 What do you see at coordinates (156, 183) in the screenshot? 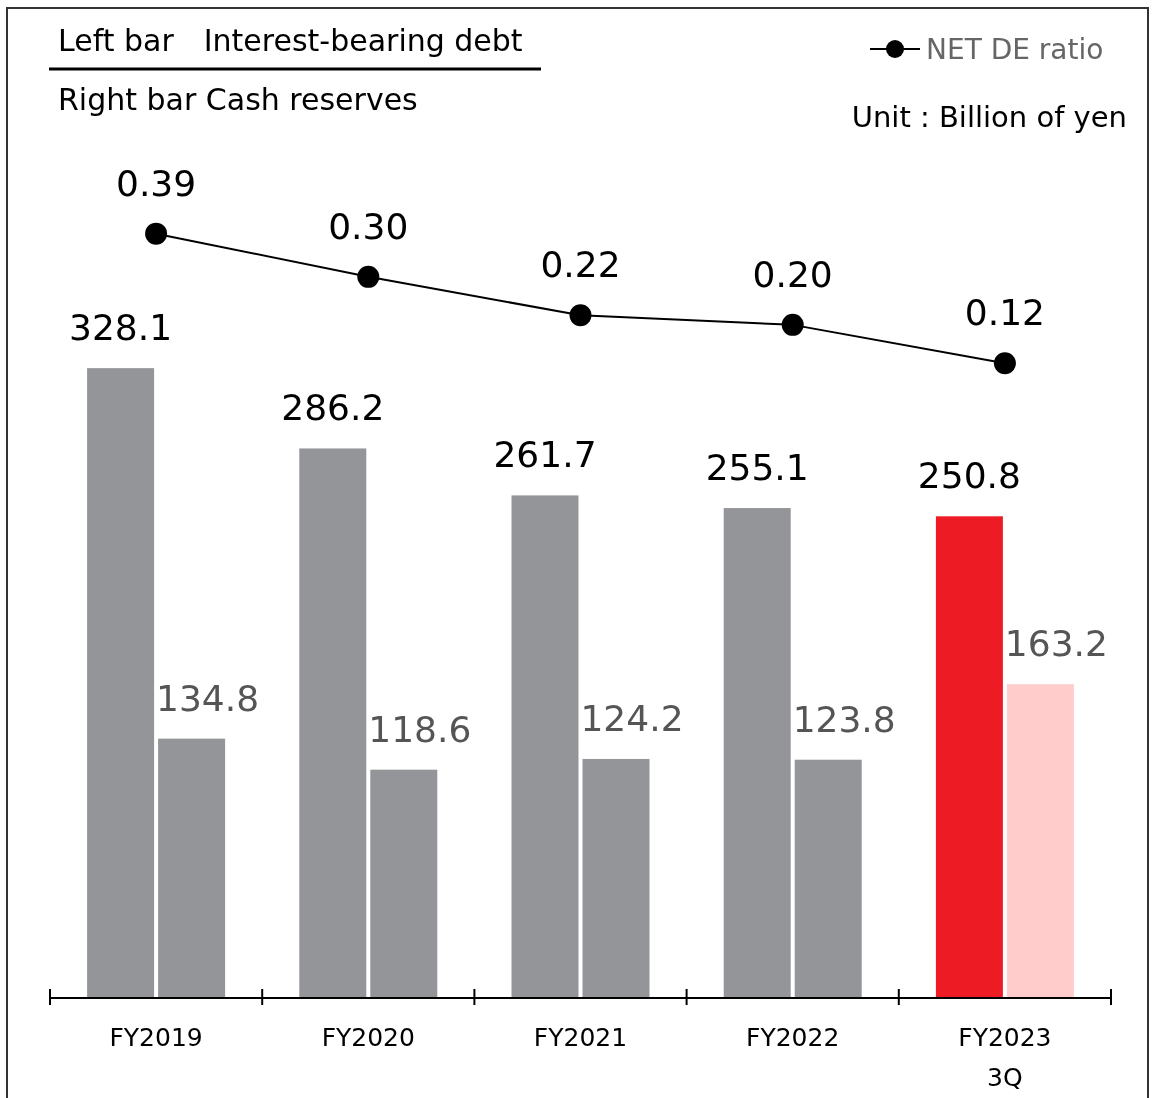
I see `data-label: 0.39` at bounding box center [156, 183].